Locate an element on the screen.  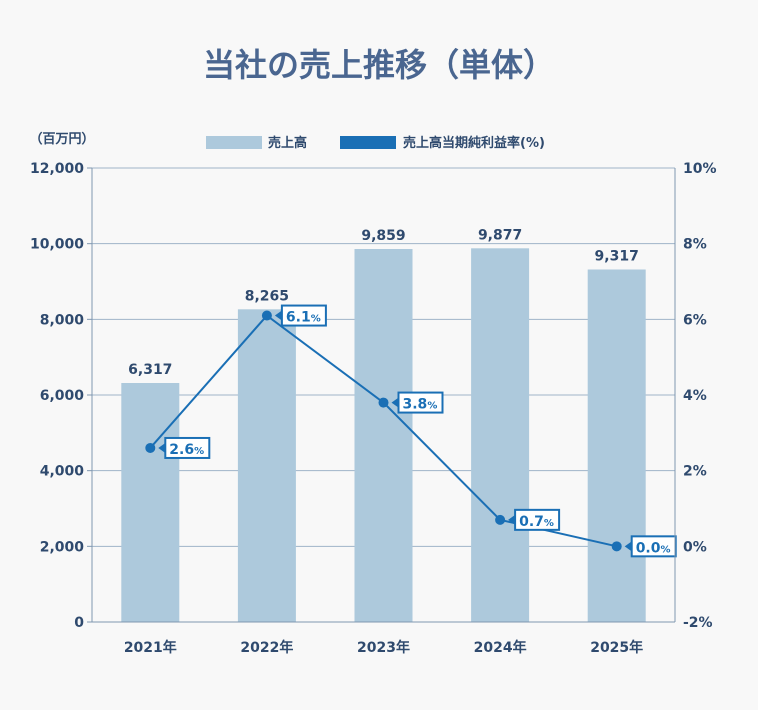
x-tick-label: 2022年 is located at coordinates (266, 647).